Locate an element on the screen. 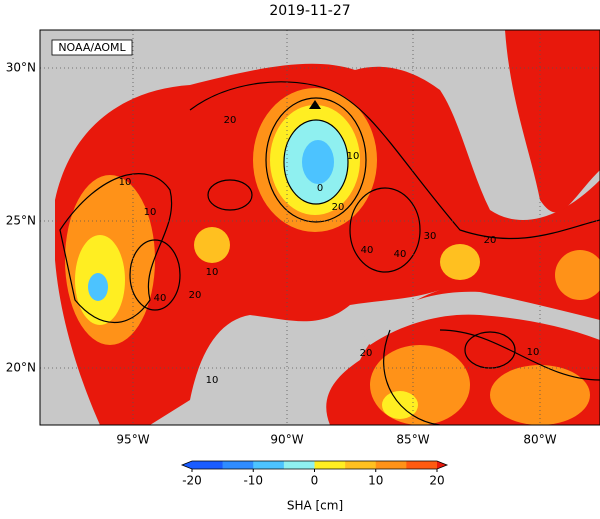 This screenshot has height=519, width=600. credit-box is located at coordinates (92, 47).